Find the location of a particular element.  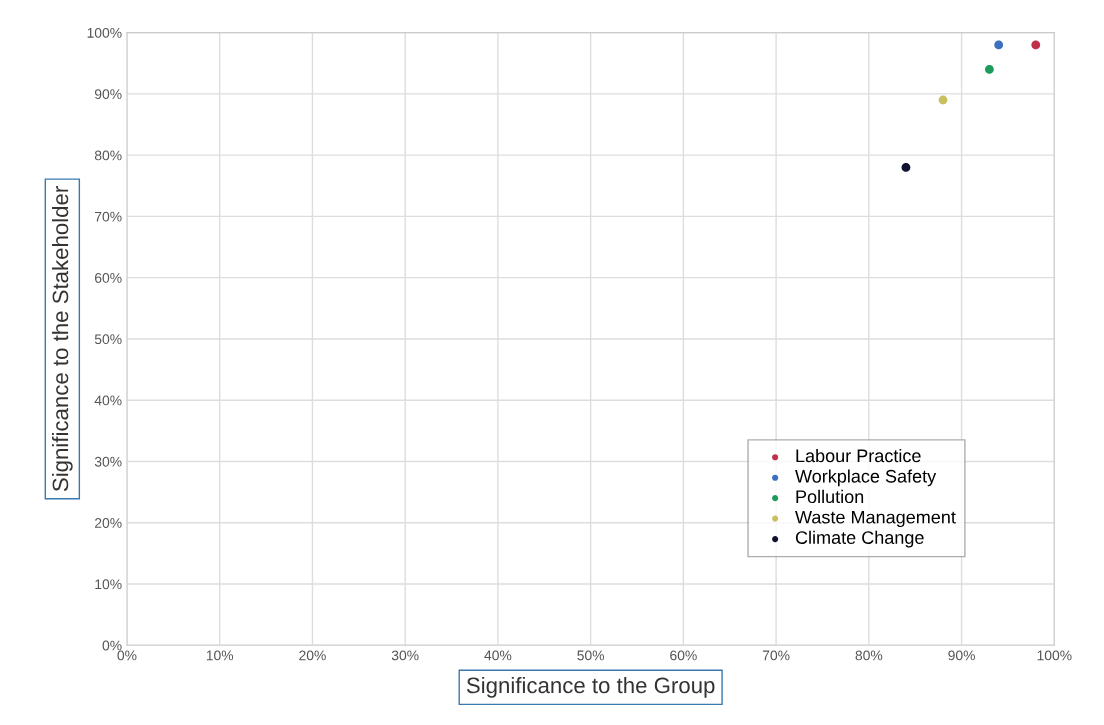

x-tick-label: 30% is located at coordinates (405, 655).